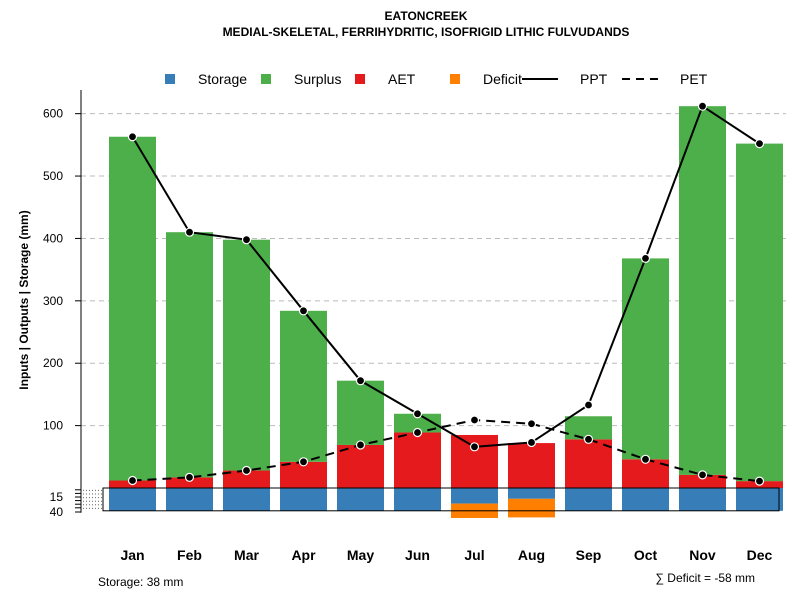 The width and height of the screenshot is (800, 600). I want to click on storage-tick-label-15: 15, so click(57, 497).